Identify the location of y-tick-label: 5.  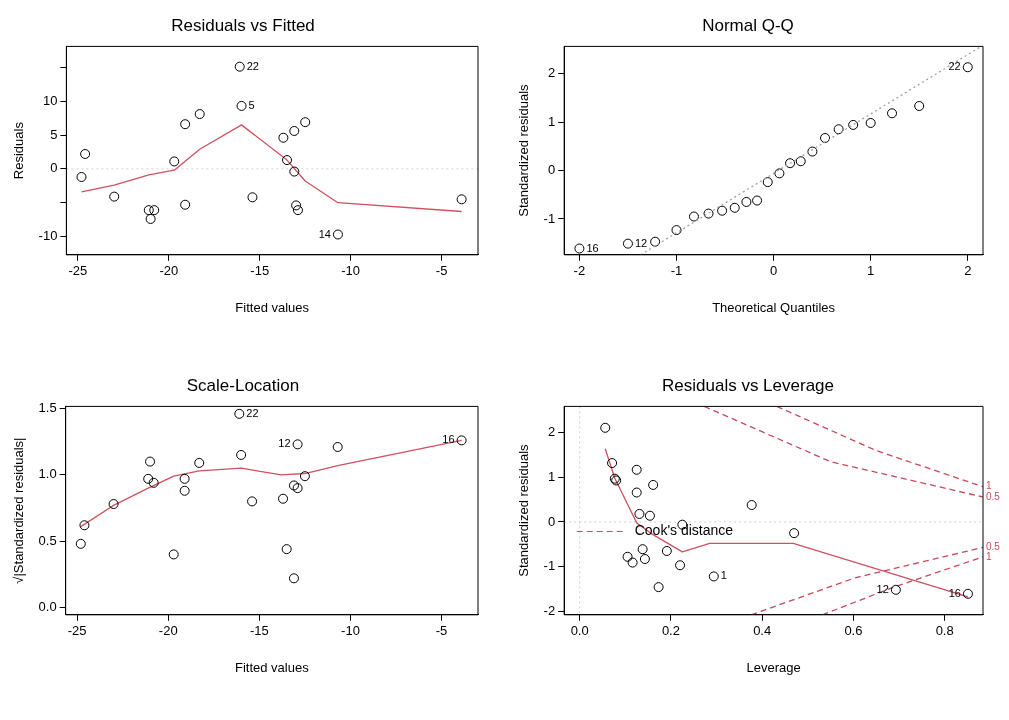
(54, 134).